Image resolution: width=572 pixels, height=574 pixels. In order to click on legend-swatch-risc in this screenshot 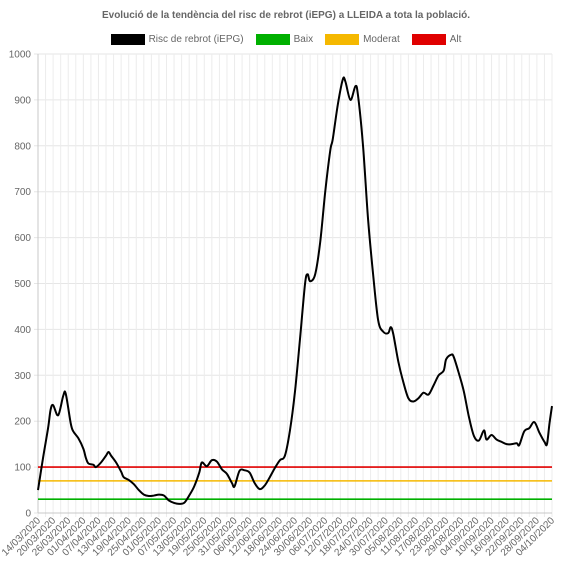, I will do `click(127, 39)`.